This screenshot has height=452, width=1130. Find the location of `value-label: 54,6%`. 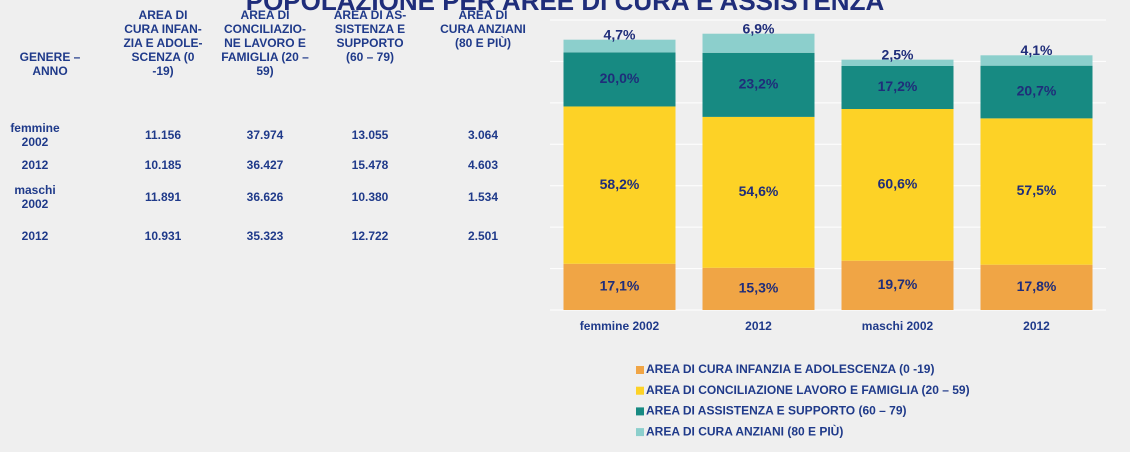

value-label: 54,6% is located at coordinates (759, 191).